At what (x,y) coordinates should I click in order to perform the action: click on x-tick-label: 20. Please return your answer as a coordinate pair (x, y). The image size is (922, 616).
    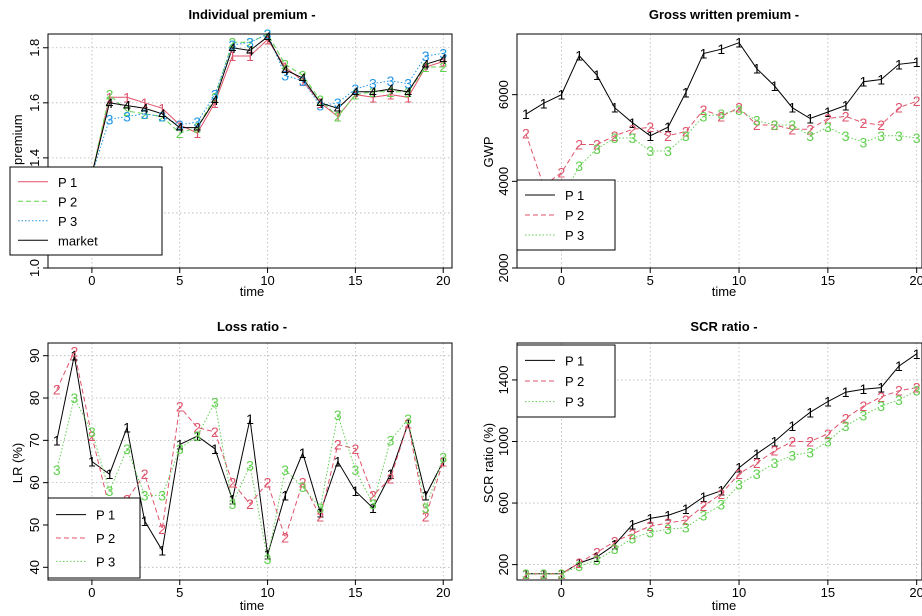
    Looking at the image, I should click on (915, 280).